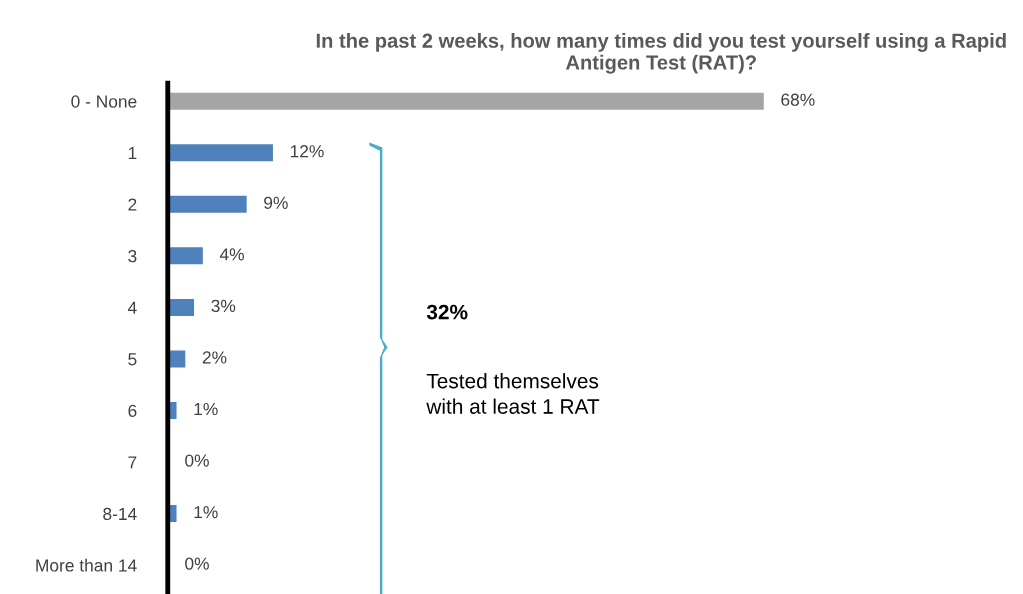  Describe the element at coordinates (231, 254) in the screenshot. I see `data-label: 4%` at that location.